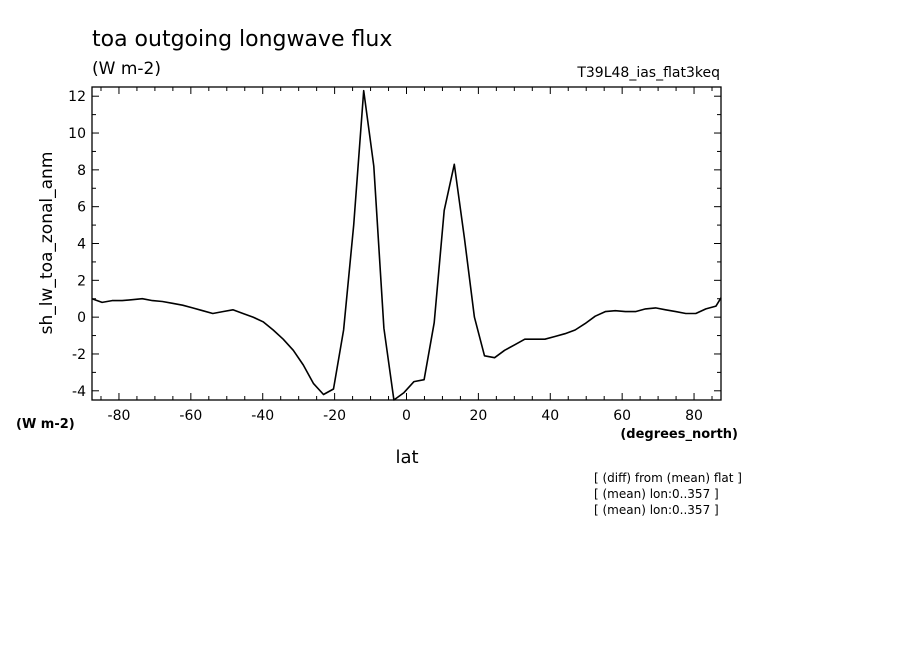  What do you see at coordinates (648, 73) in the screenshot?
I see `run-label: T39L48_ias_flat3keq` at bounding box center [648, 73].